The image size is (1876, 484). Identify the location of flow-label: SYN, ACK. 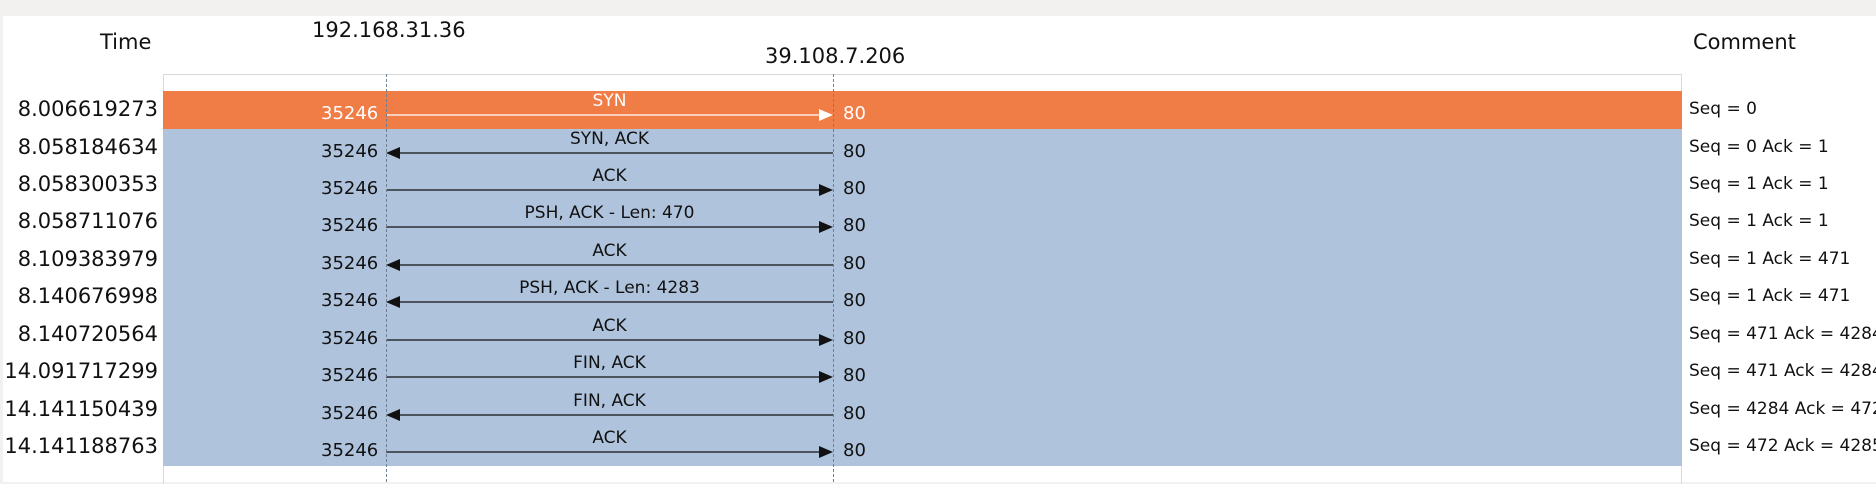
(609, 139).